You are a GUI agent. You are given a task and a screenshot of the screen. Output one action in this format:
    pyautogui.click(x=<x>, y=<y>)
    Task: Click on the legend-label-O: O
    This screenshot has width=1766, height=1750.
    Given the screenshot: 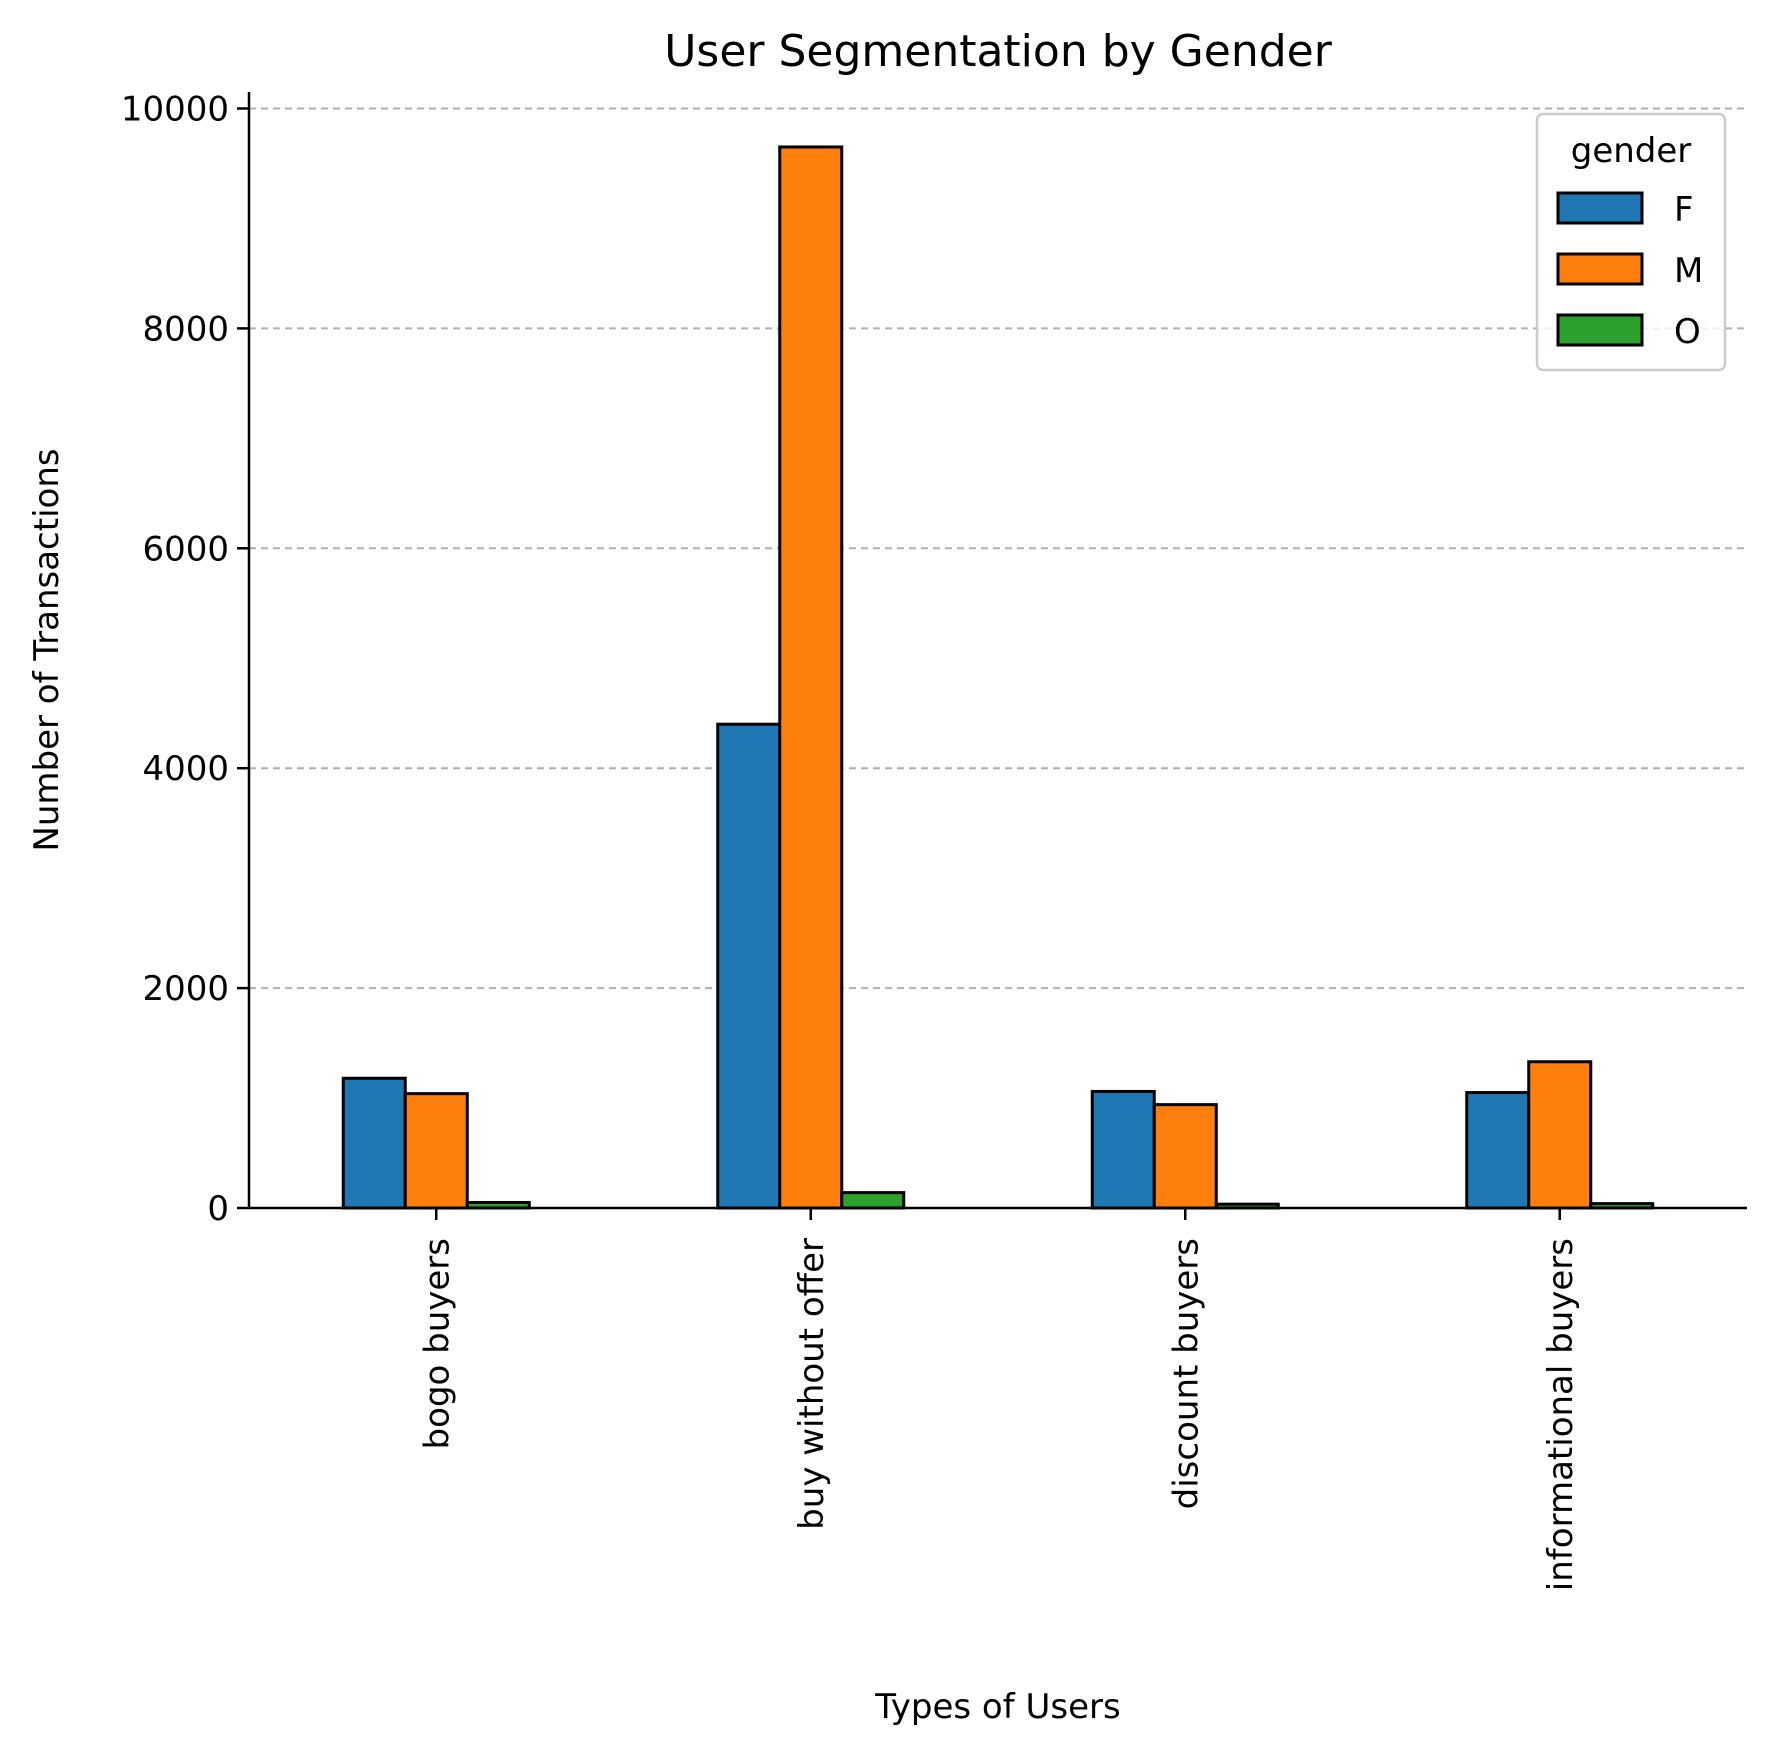 What is the action you would take?
    pyautogui.click(x=1687, y=332)
    